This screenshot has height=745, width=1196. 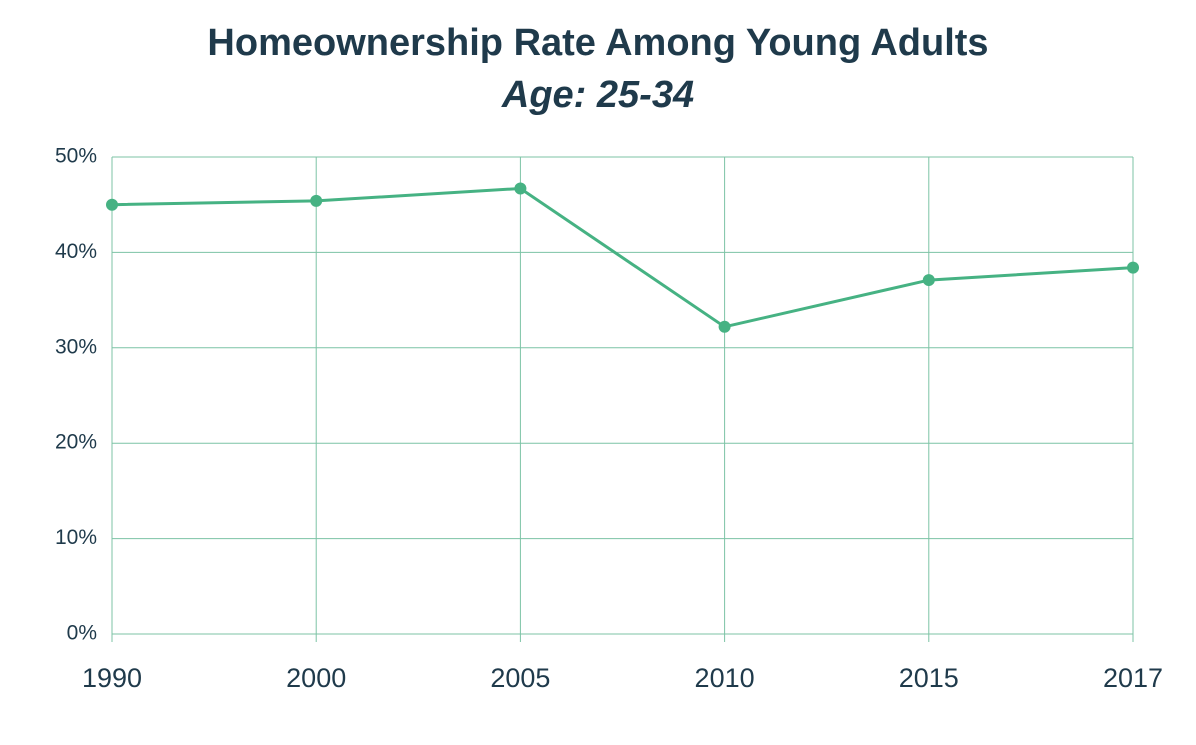 I want to click on x-tick-label: 2017, so click(x=1133, y=678).